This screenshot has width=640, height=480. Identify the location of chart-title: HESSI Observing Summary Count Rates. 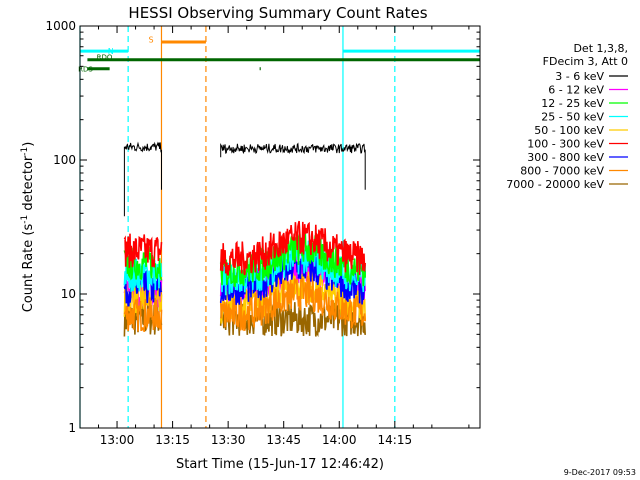
(277, 13).